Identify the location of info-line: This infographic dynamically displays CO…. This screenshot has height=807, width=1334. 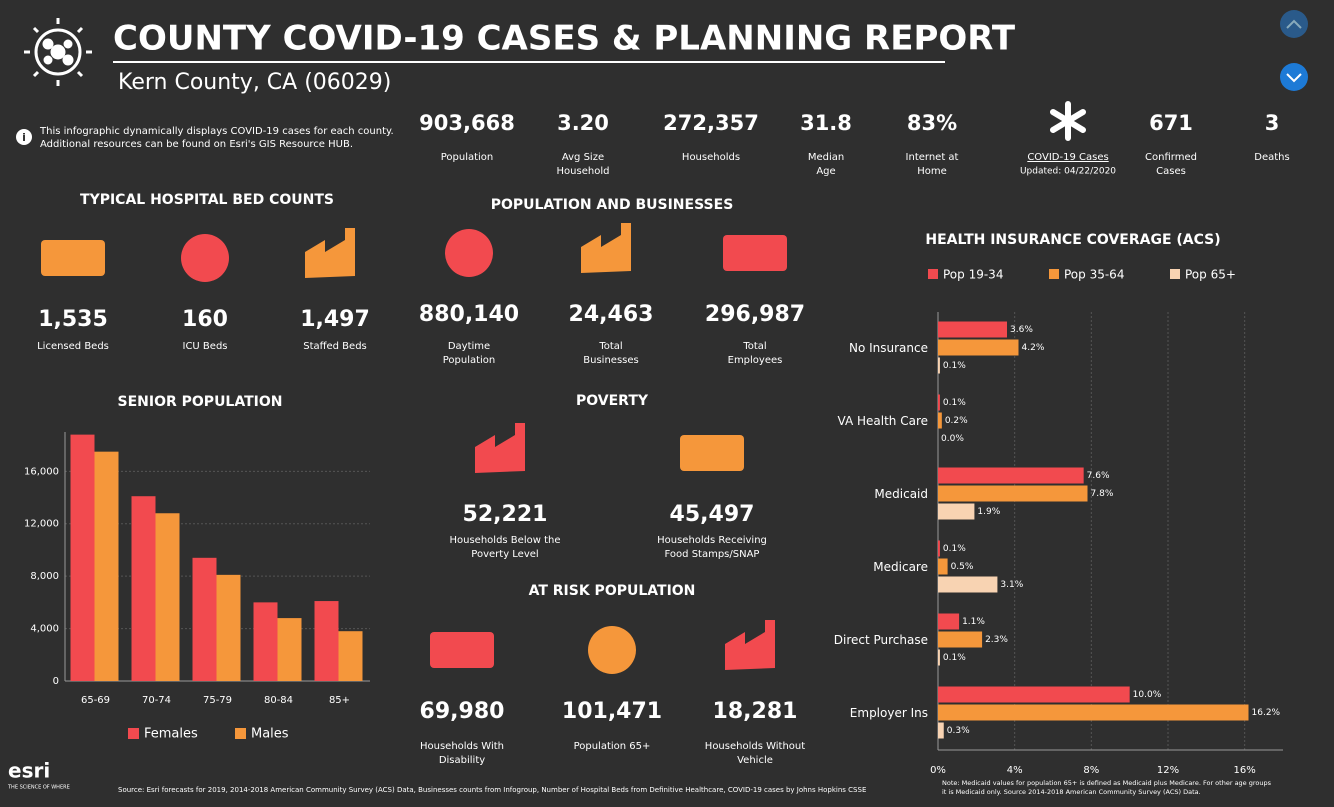
(216, 131).